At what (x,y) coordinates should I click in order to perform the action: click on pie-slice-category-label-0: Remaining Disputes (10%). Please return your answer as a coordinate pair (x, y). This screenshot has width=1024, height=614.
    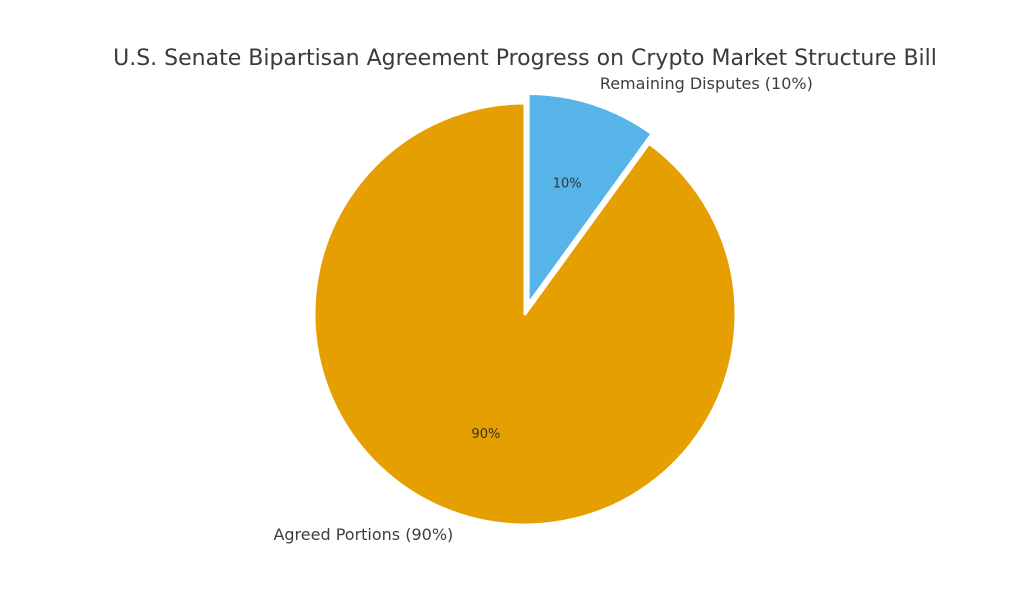
    Looking at the image, I should click on (706, 83).